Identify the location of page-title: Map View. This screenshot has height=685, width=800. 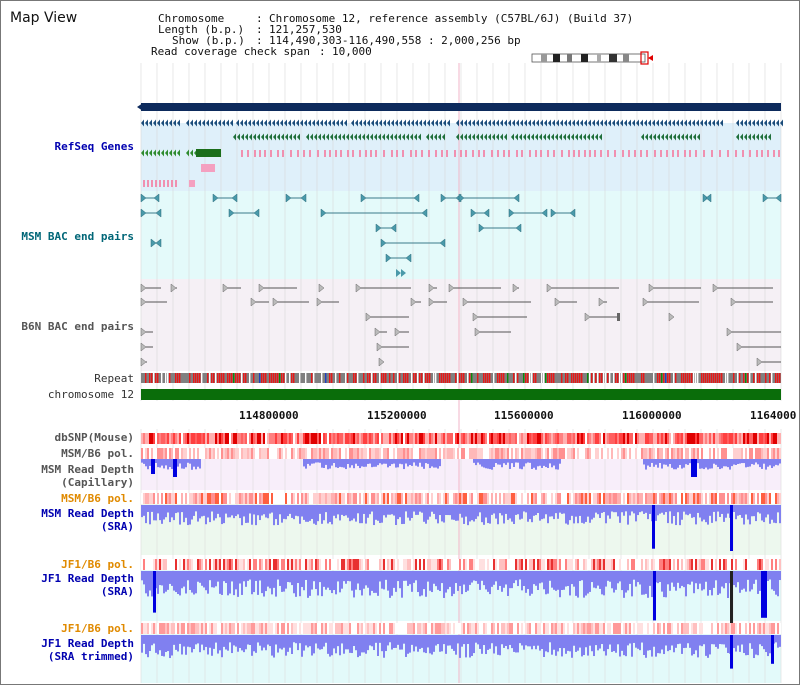
(44, 18).